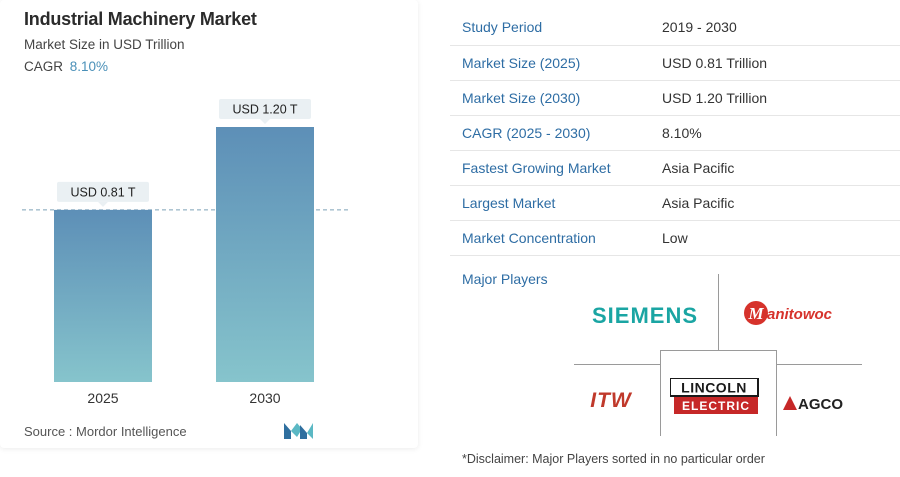  I want to click on stats-row: Market Concentration Low, so click(675, 238).